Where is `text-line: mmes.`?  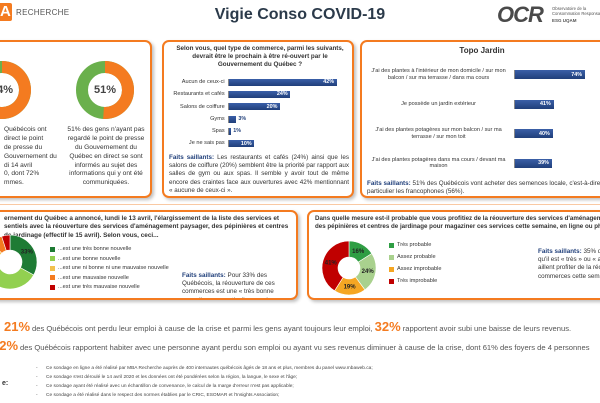
text-line: mmes. is located at coordinates (14, 183).